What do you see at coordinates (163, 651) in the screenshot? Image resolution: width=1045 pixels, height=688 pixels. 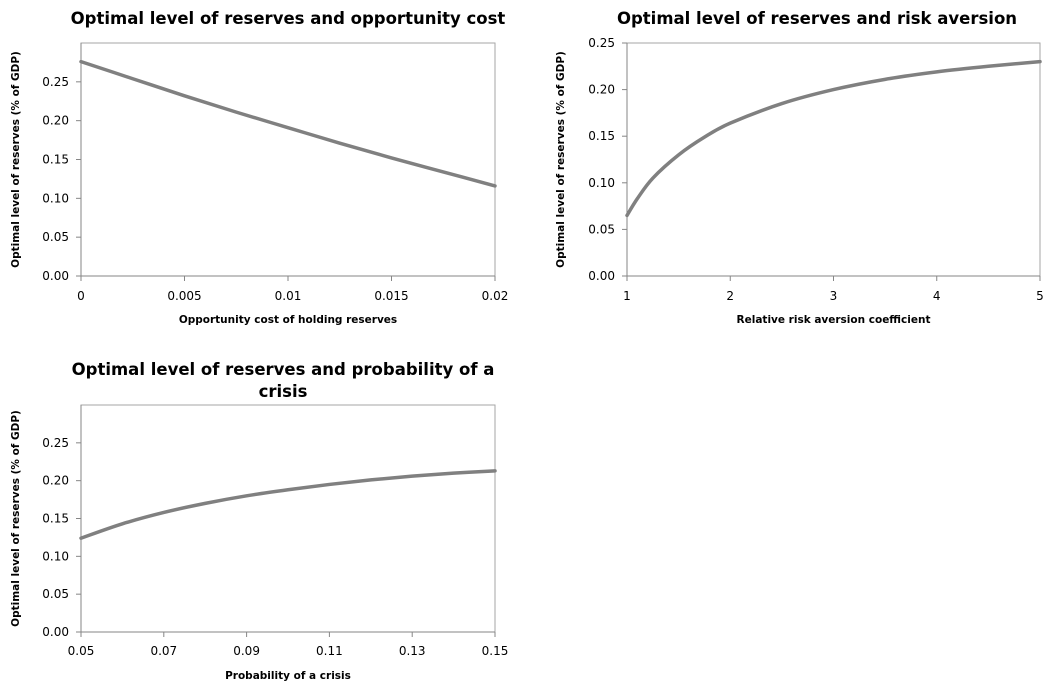 I see `x-tick-label: 0.07` at bounding box center [163, 651].